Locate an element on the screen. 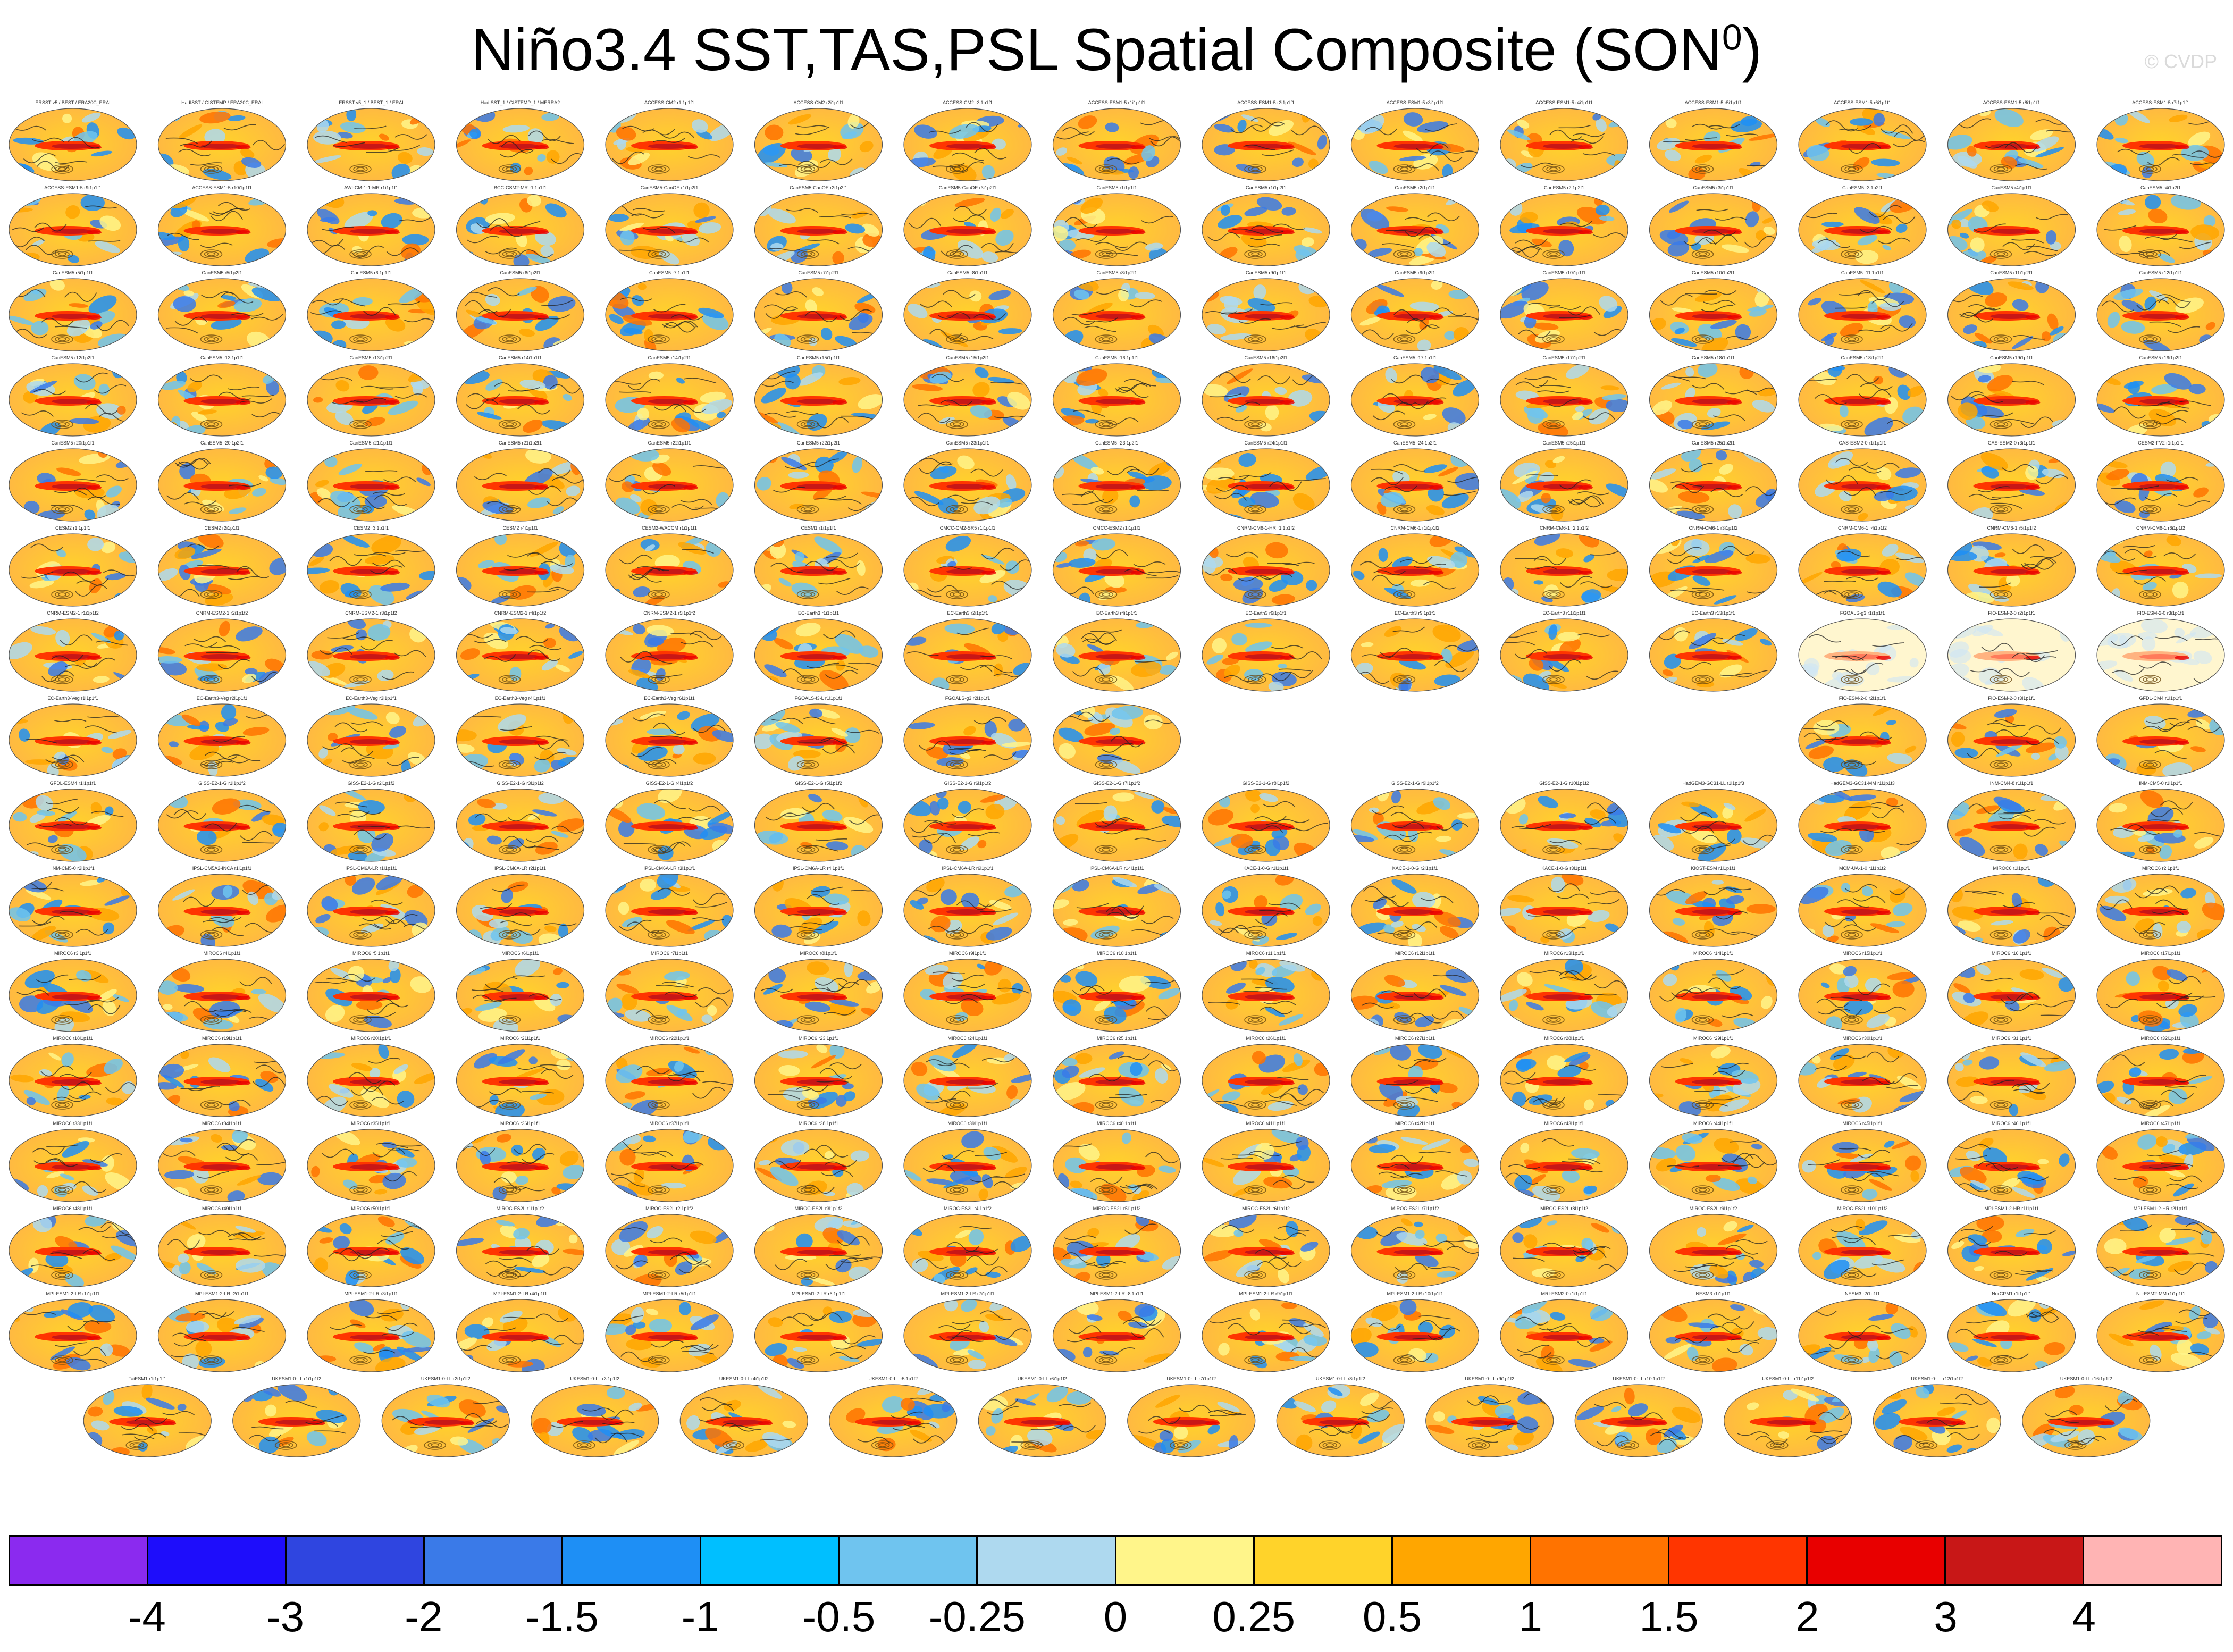 The width and height of the screenshot is (2233, 1652). panel-title: CanESM5 r7i1p1f1 is located at coordinates (669, 272).